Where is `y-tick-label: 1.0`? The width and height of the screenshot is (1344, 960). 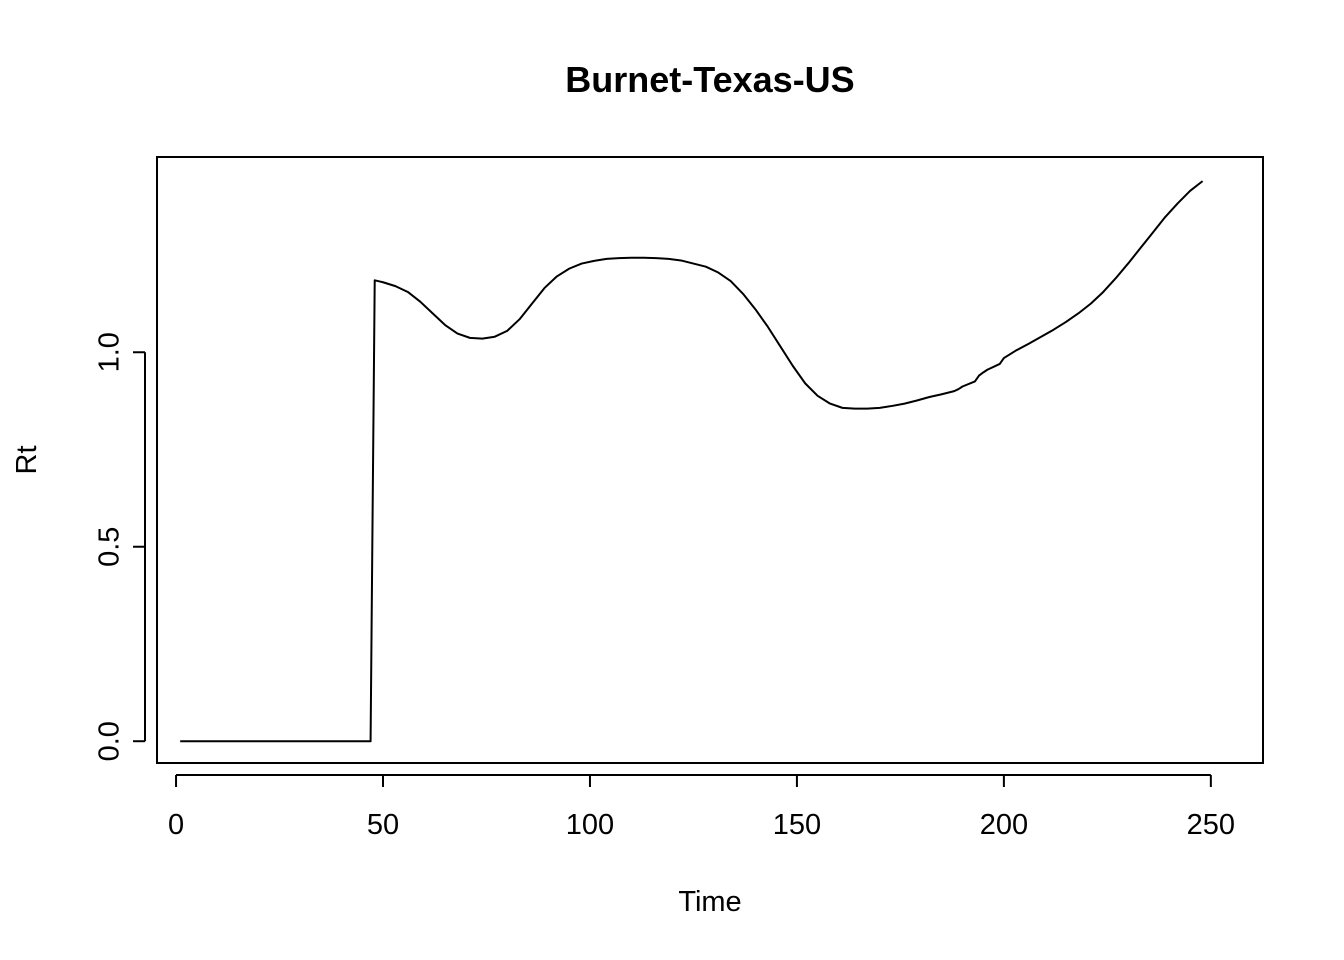
y-tick-label: 1.0 is located at coordinates (110, 352).